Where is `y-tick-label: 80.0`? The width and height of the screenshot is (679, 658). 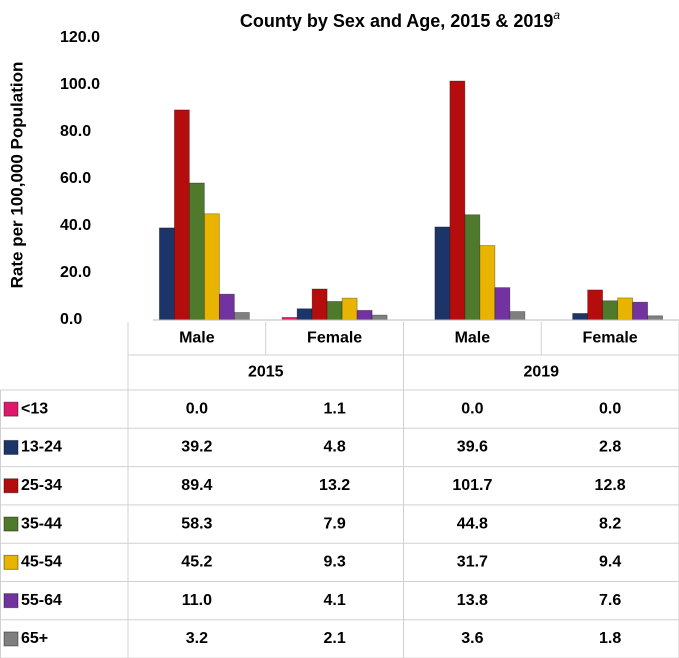
y-tick-label: 80.0 is located at coordinates (75, 131).